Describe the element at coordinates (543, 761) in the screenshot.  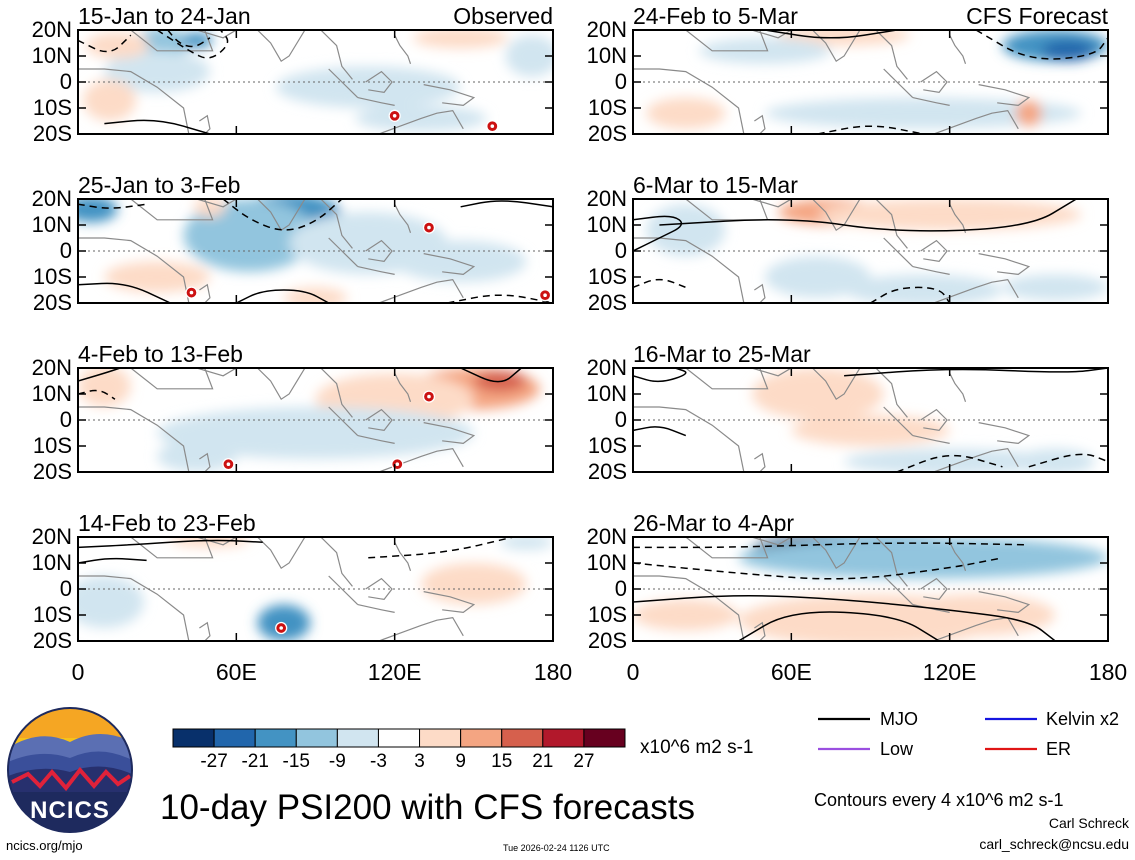
I see `colorbar-tick-label: 21` at that location.